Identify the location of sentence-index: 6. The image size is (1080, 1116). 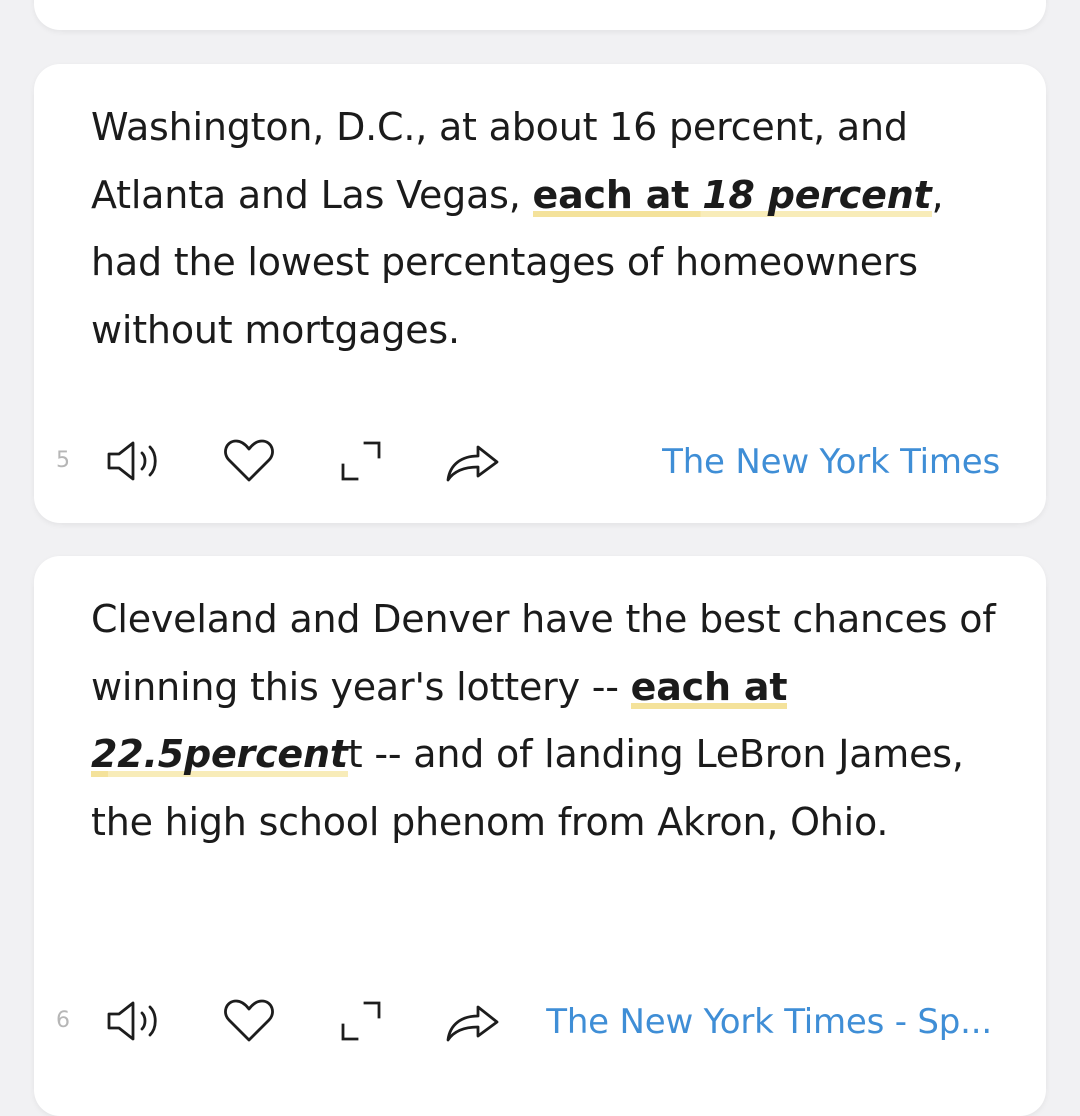
(63, 1020).